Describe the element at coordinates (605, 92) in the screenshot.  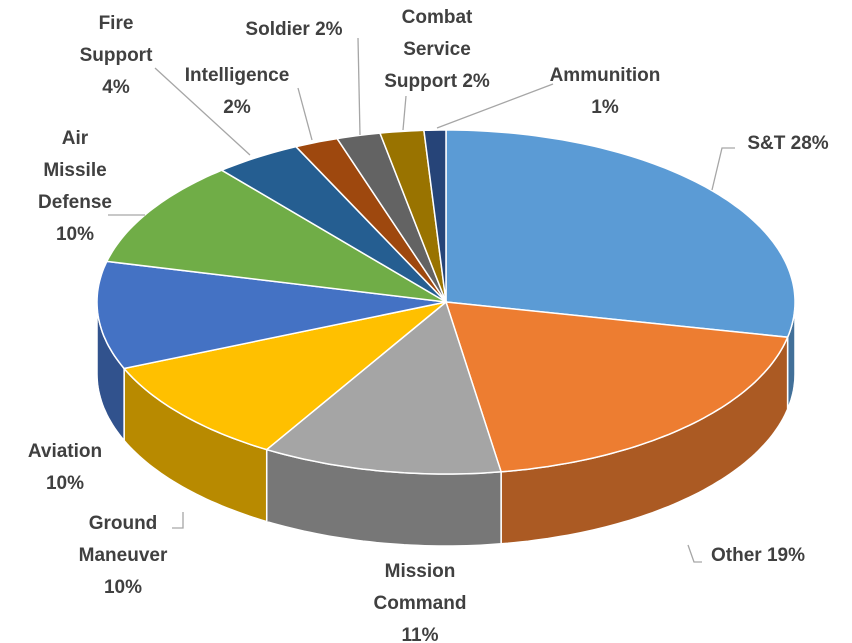
I see `data-label: Ammunition 1%` at that location.